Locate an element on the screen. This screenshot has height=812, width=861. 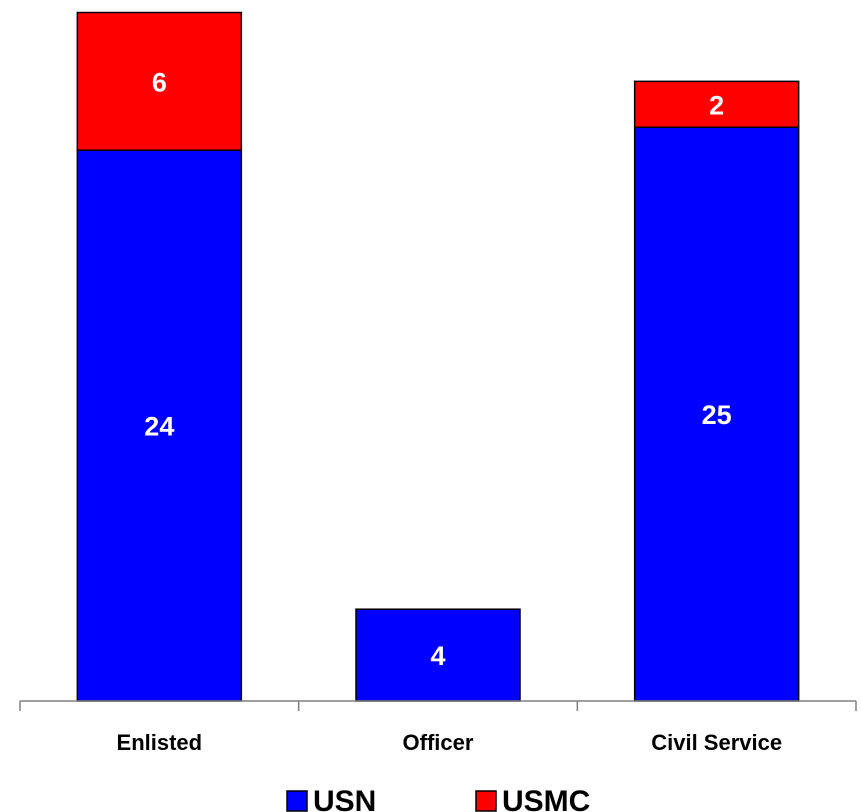
data-label: 4 is located at coordinates (437, 656).